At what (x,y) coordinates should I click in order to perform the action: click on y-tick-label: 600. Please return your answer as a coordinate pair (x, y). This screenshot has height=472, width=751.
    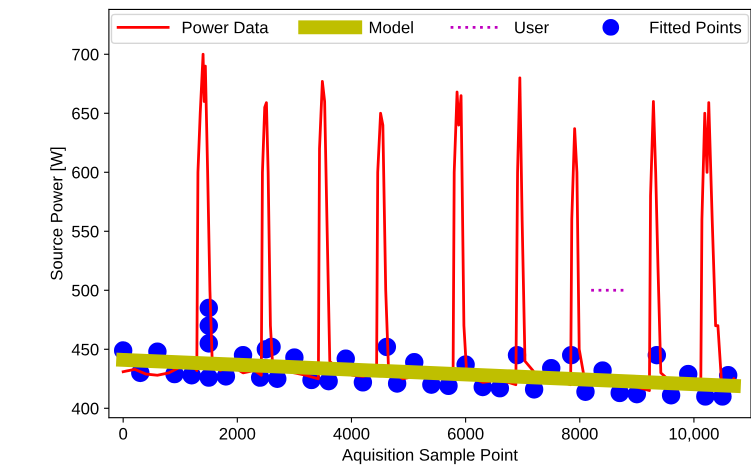
    Looking at the image, I should click on (85, 172).